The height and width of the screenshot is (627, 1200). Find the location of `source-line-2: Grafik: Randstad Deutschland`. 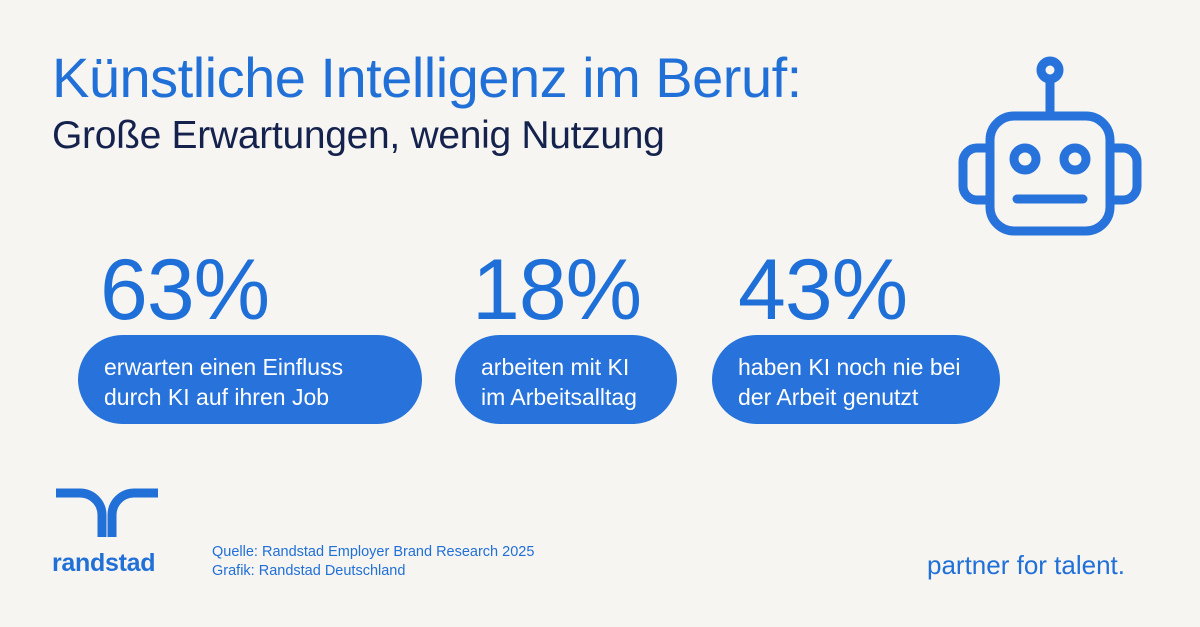

source-line-2: Grafik: Randstad Deutschland is located at coordinates (309, 571).